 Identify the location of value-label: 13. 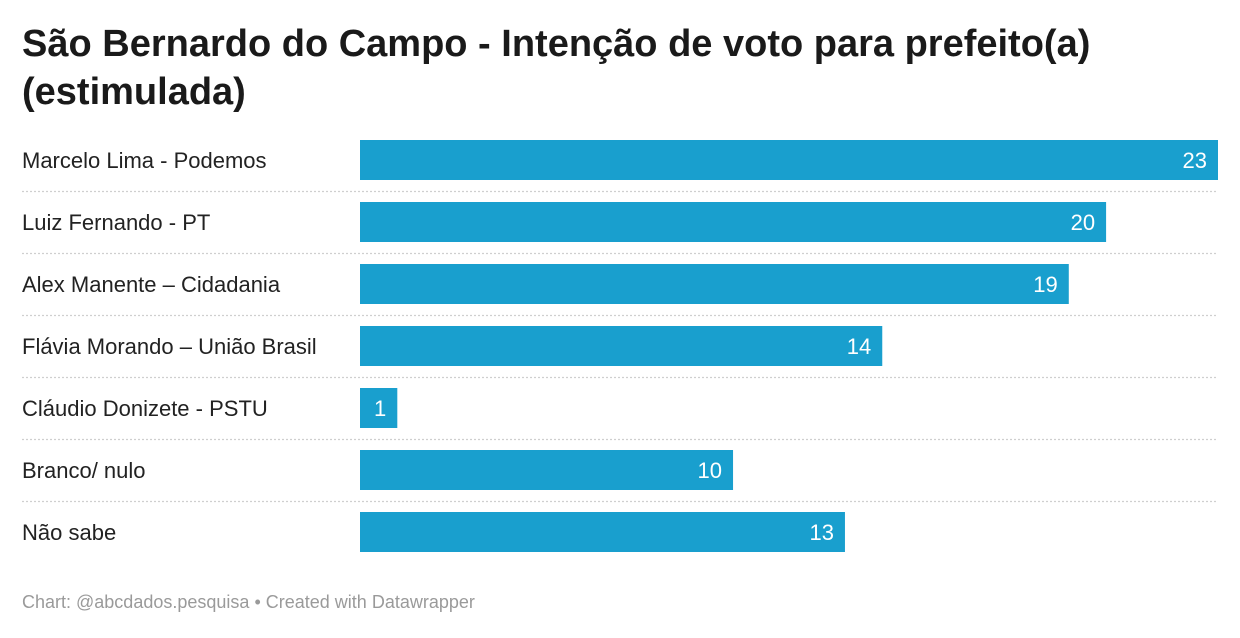
(821, 532).